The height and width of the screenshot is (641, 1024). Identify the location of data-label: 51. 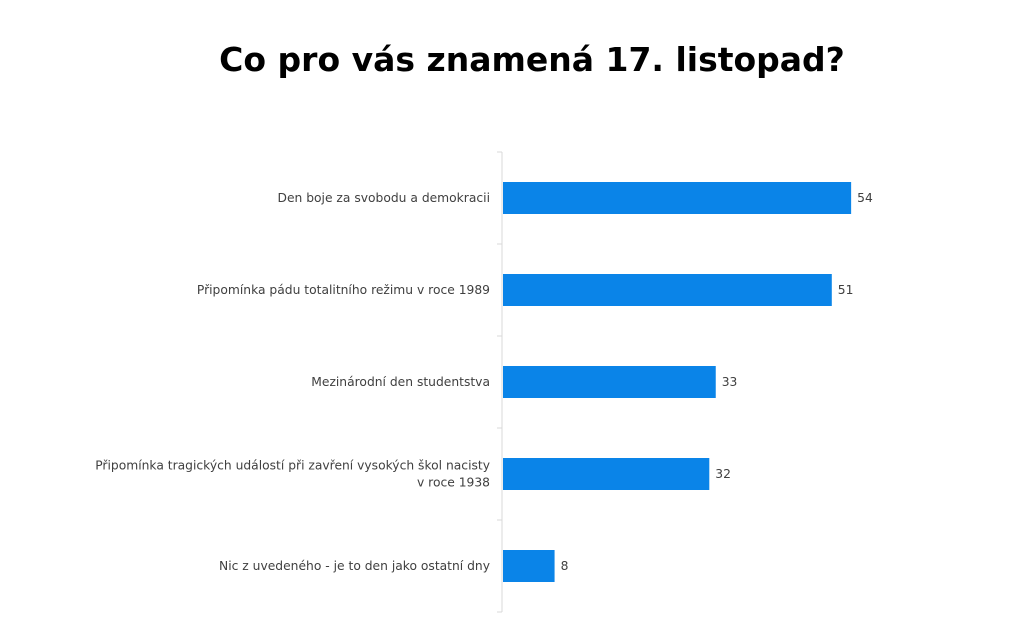
(846, 290).